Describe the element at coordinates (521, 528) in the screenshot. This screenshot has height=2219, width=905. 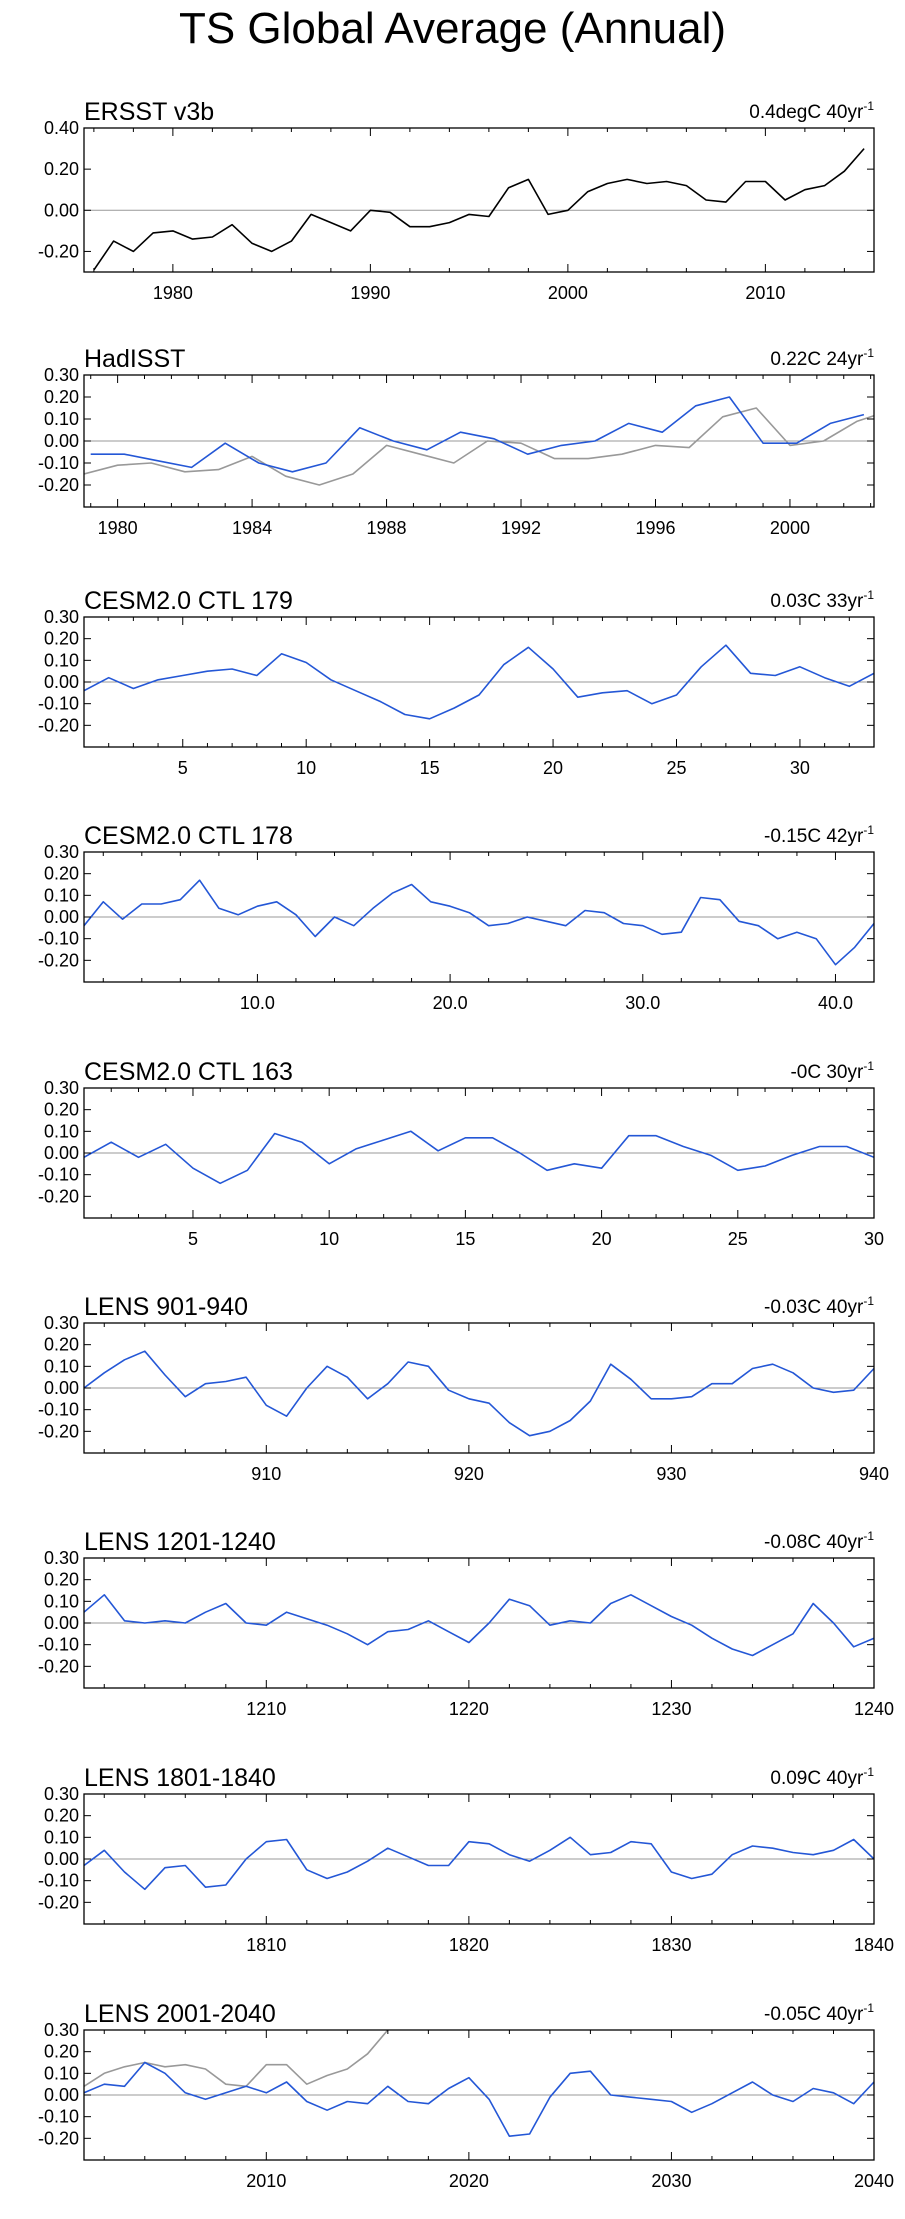
I see `x-tick-label: 1992` at that location.